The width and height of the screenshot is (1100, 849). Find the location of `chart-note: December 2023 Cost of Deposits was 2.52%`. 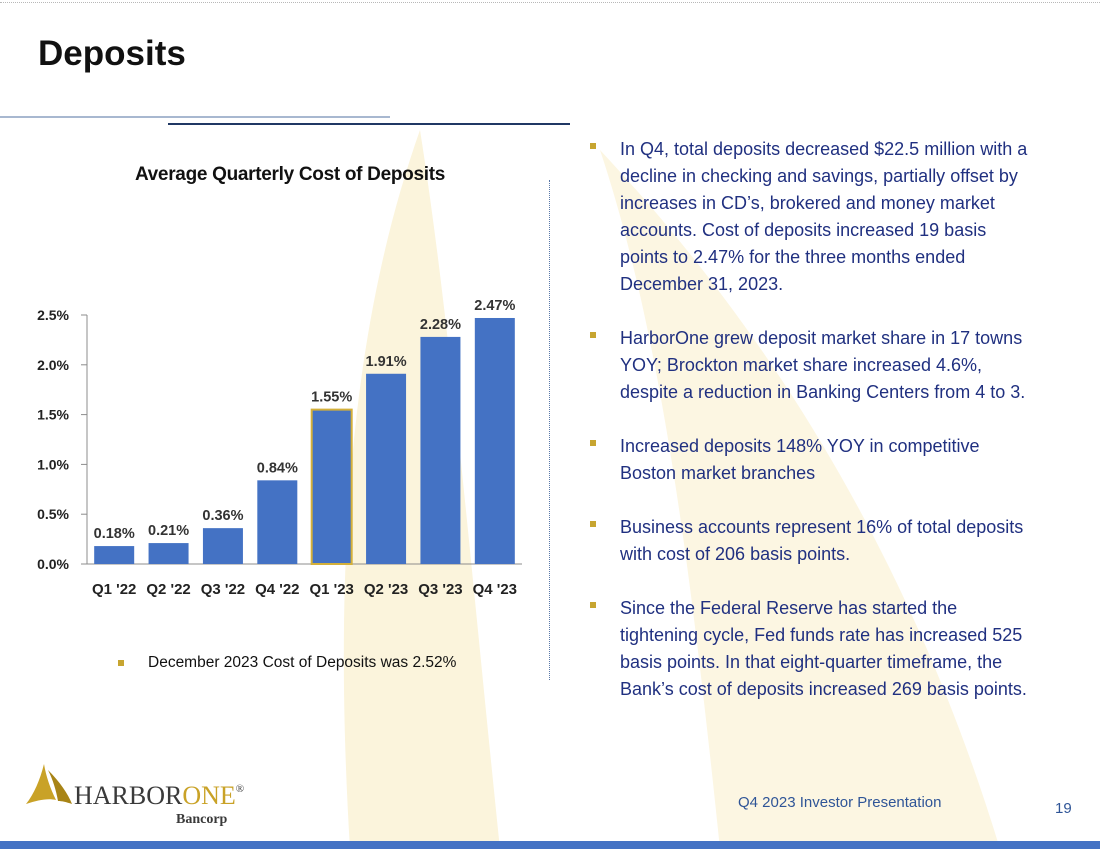

chart-note: December 2023 Cost of Deposits was 2.52% is located at coordinates (287, 663).